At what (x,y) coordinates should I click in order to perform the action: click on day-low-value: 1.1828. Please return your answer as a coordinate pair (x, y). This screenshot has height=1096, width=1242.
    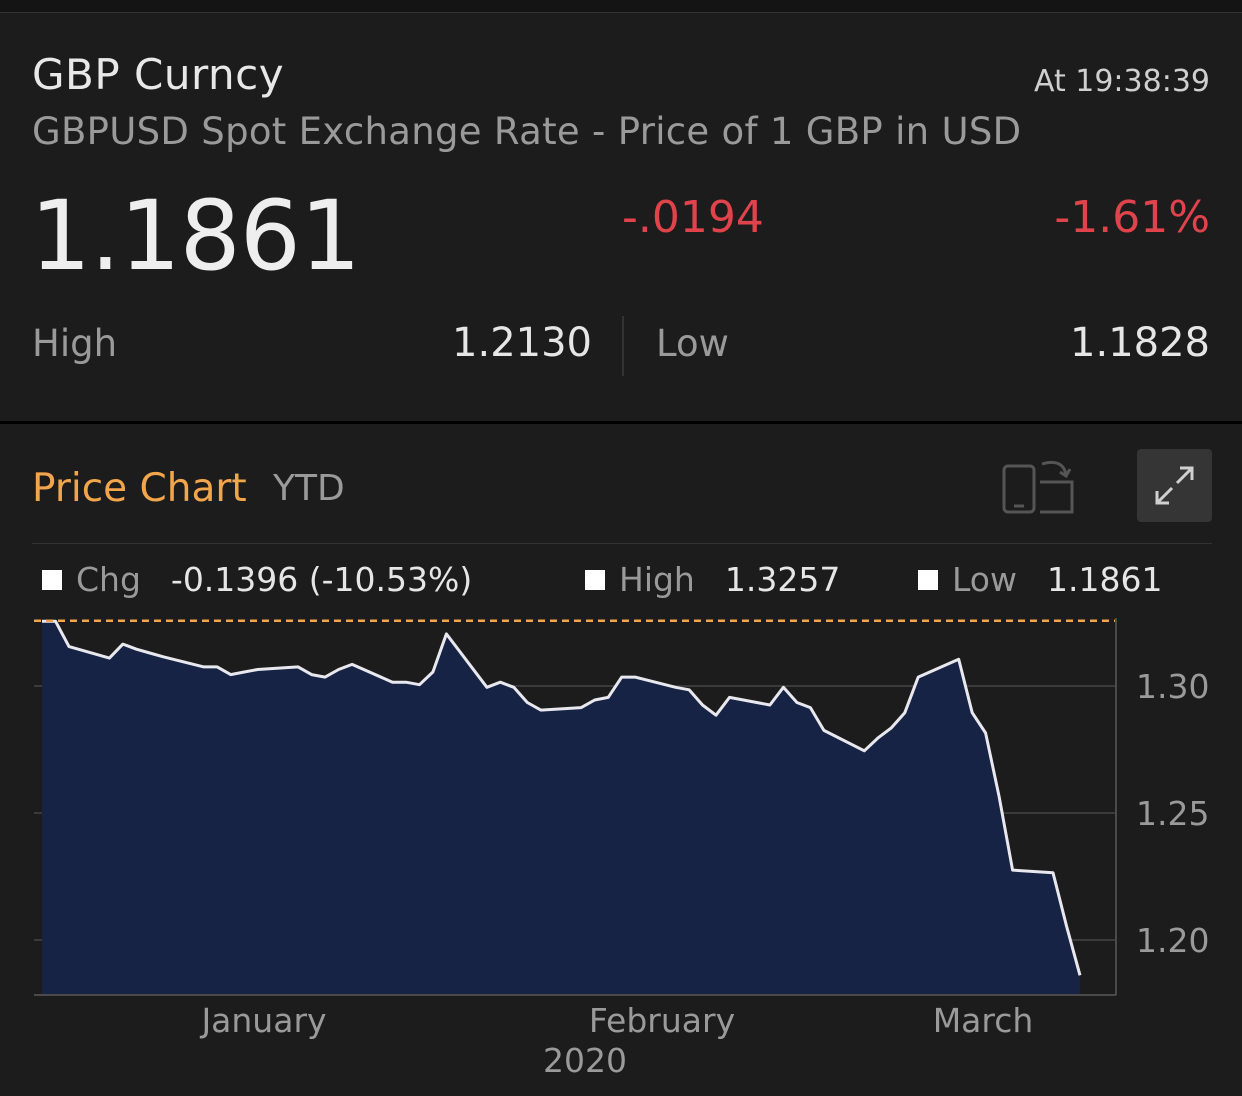
    Looking at the image, I should click on (1140, 343).